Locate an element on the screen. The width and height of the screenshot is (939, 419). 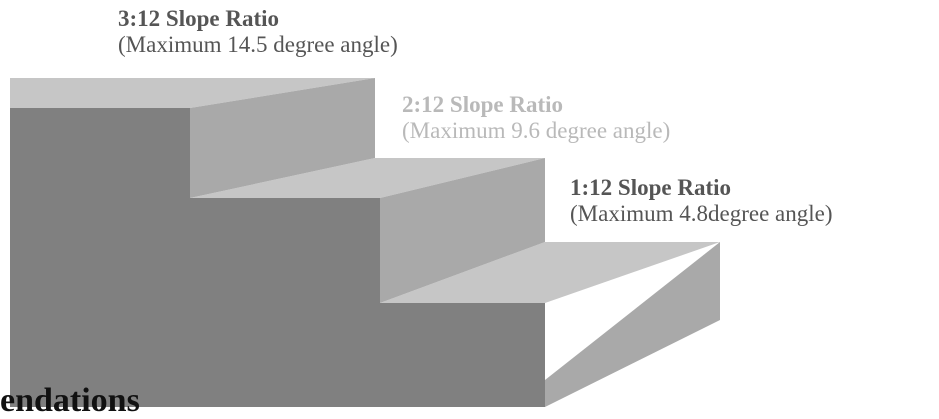
top-riser-face is located at coordinates (282, 138).